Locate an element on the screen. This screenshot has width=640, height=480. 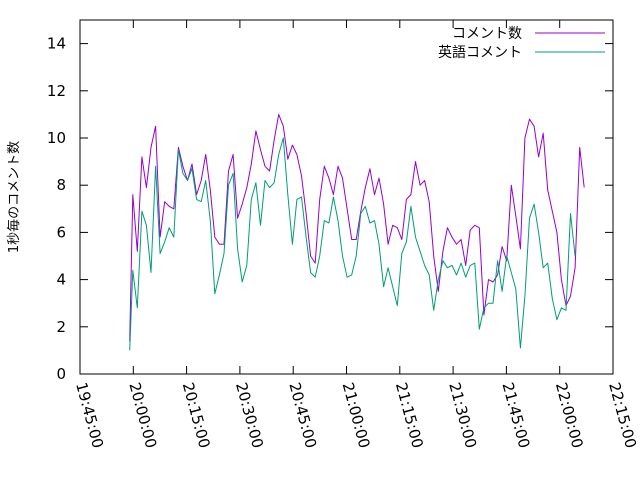
x-tick-label: 21:45:00 is located at coordinates (516, 415).